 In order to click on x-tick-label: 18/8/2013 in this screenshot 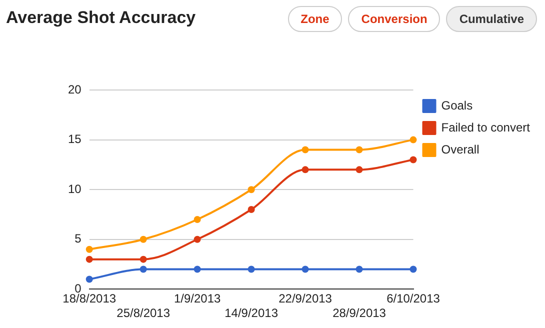, I will do `click(89, 299)`.